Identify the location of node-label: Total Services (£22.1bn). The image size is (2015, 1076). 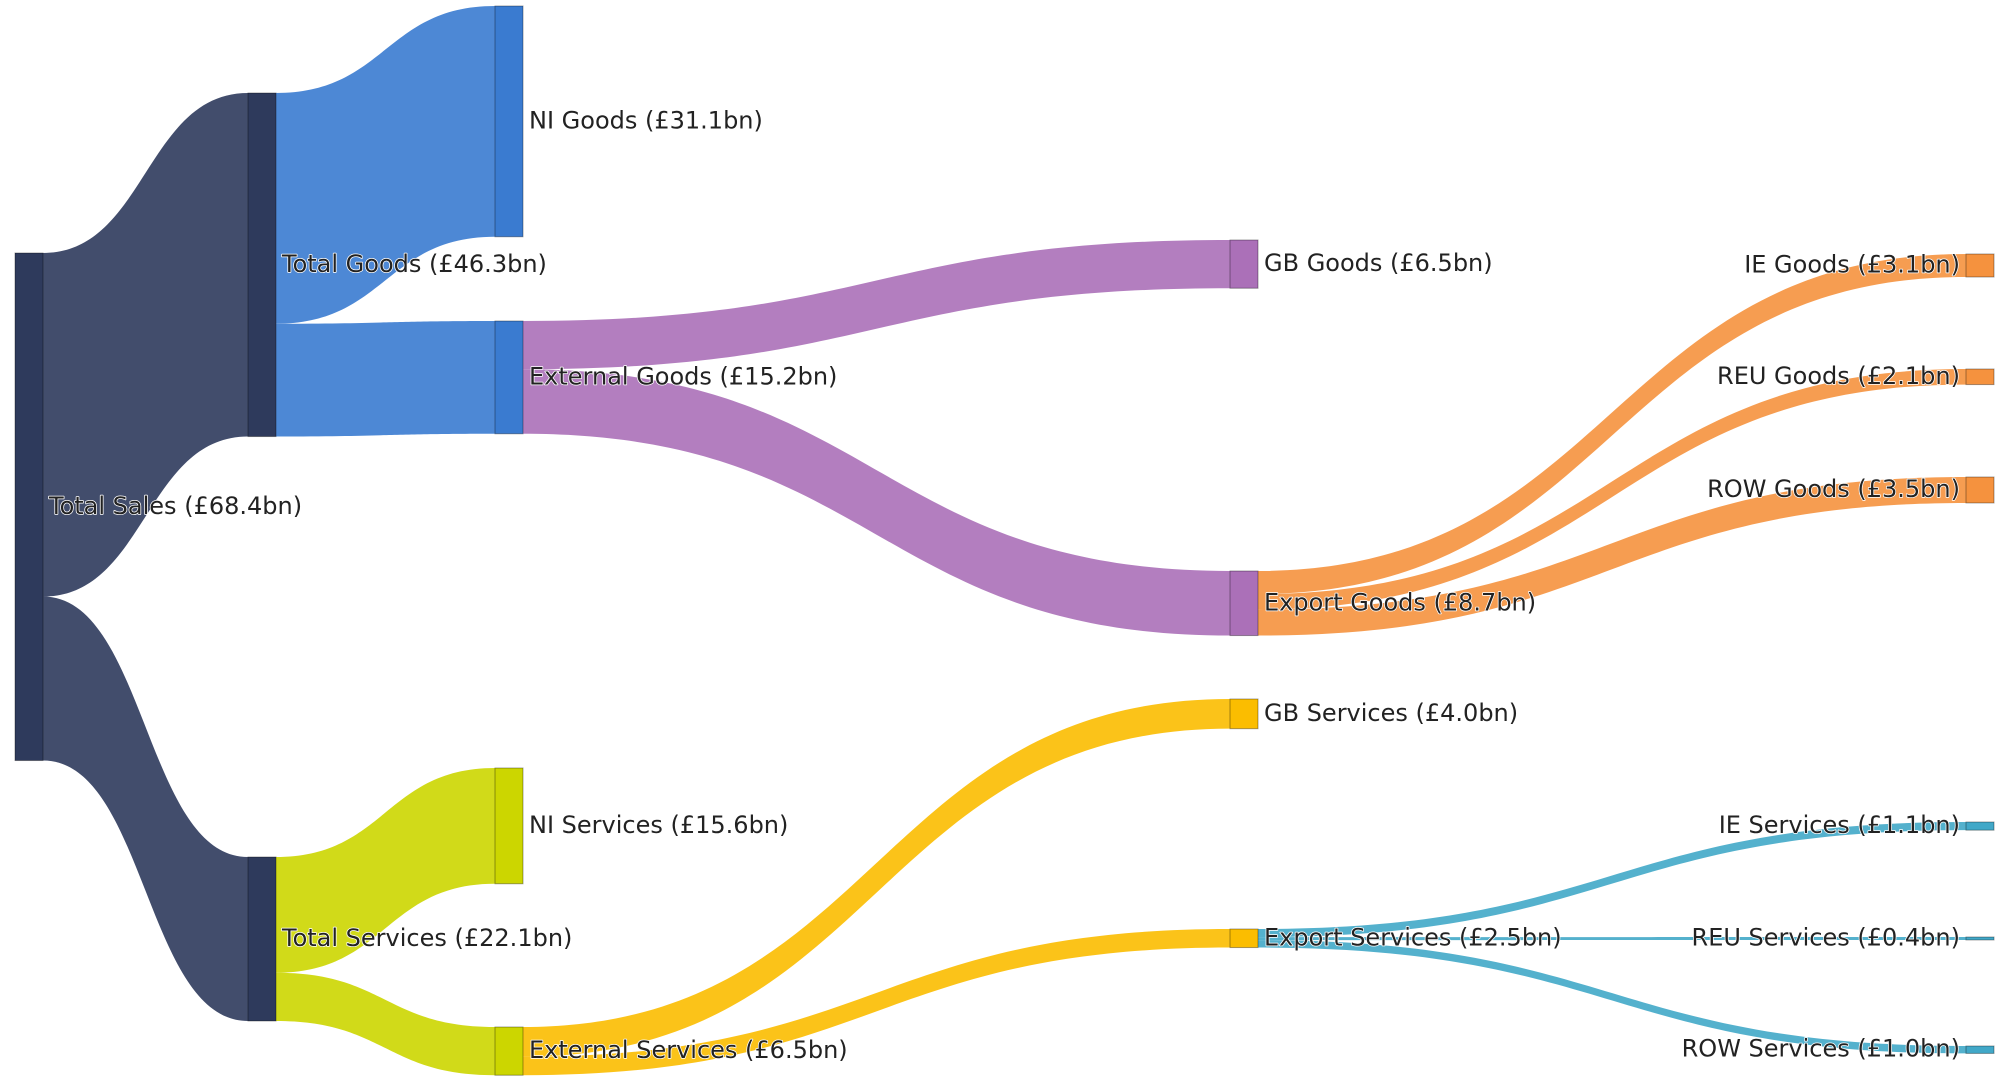
(426, 938).